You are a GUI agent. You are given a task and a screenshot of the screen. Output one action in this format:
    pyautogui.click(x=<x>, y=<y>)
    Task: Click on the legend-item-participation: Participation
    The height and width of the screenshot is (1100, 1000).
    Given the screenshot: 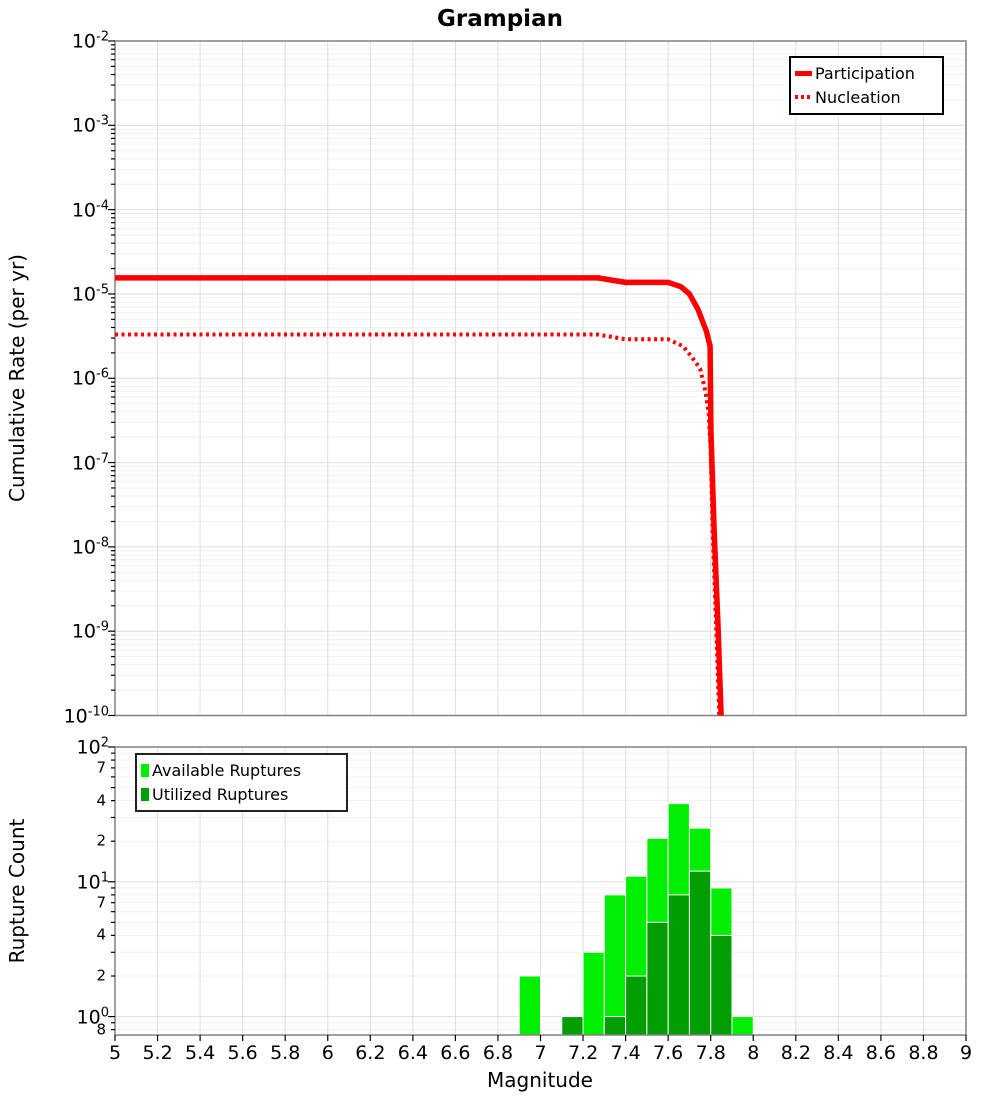 What is the action you would take?
    pyautogui.click(x=866, y=73)
    